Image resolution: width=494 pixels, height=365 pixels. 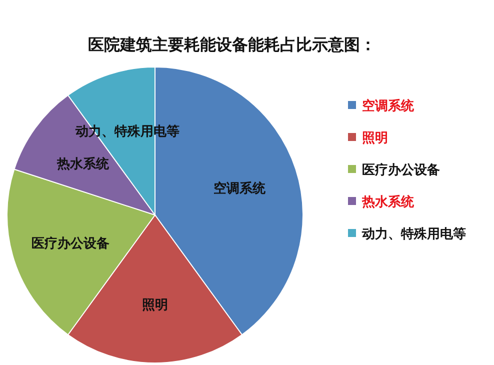 What do you see at coordinates (401, 170) in the screenshot?
I see `legend-label: 医疗办公设备` at bounding box center [401, 170].